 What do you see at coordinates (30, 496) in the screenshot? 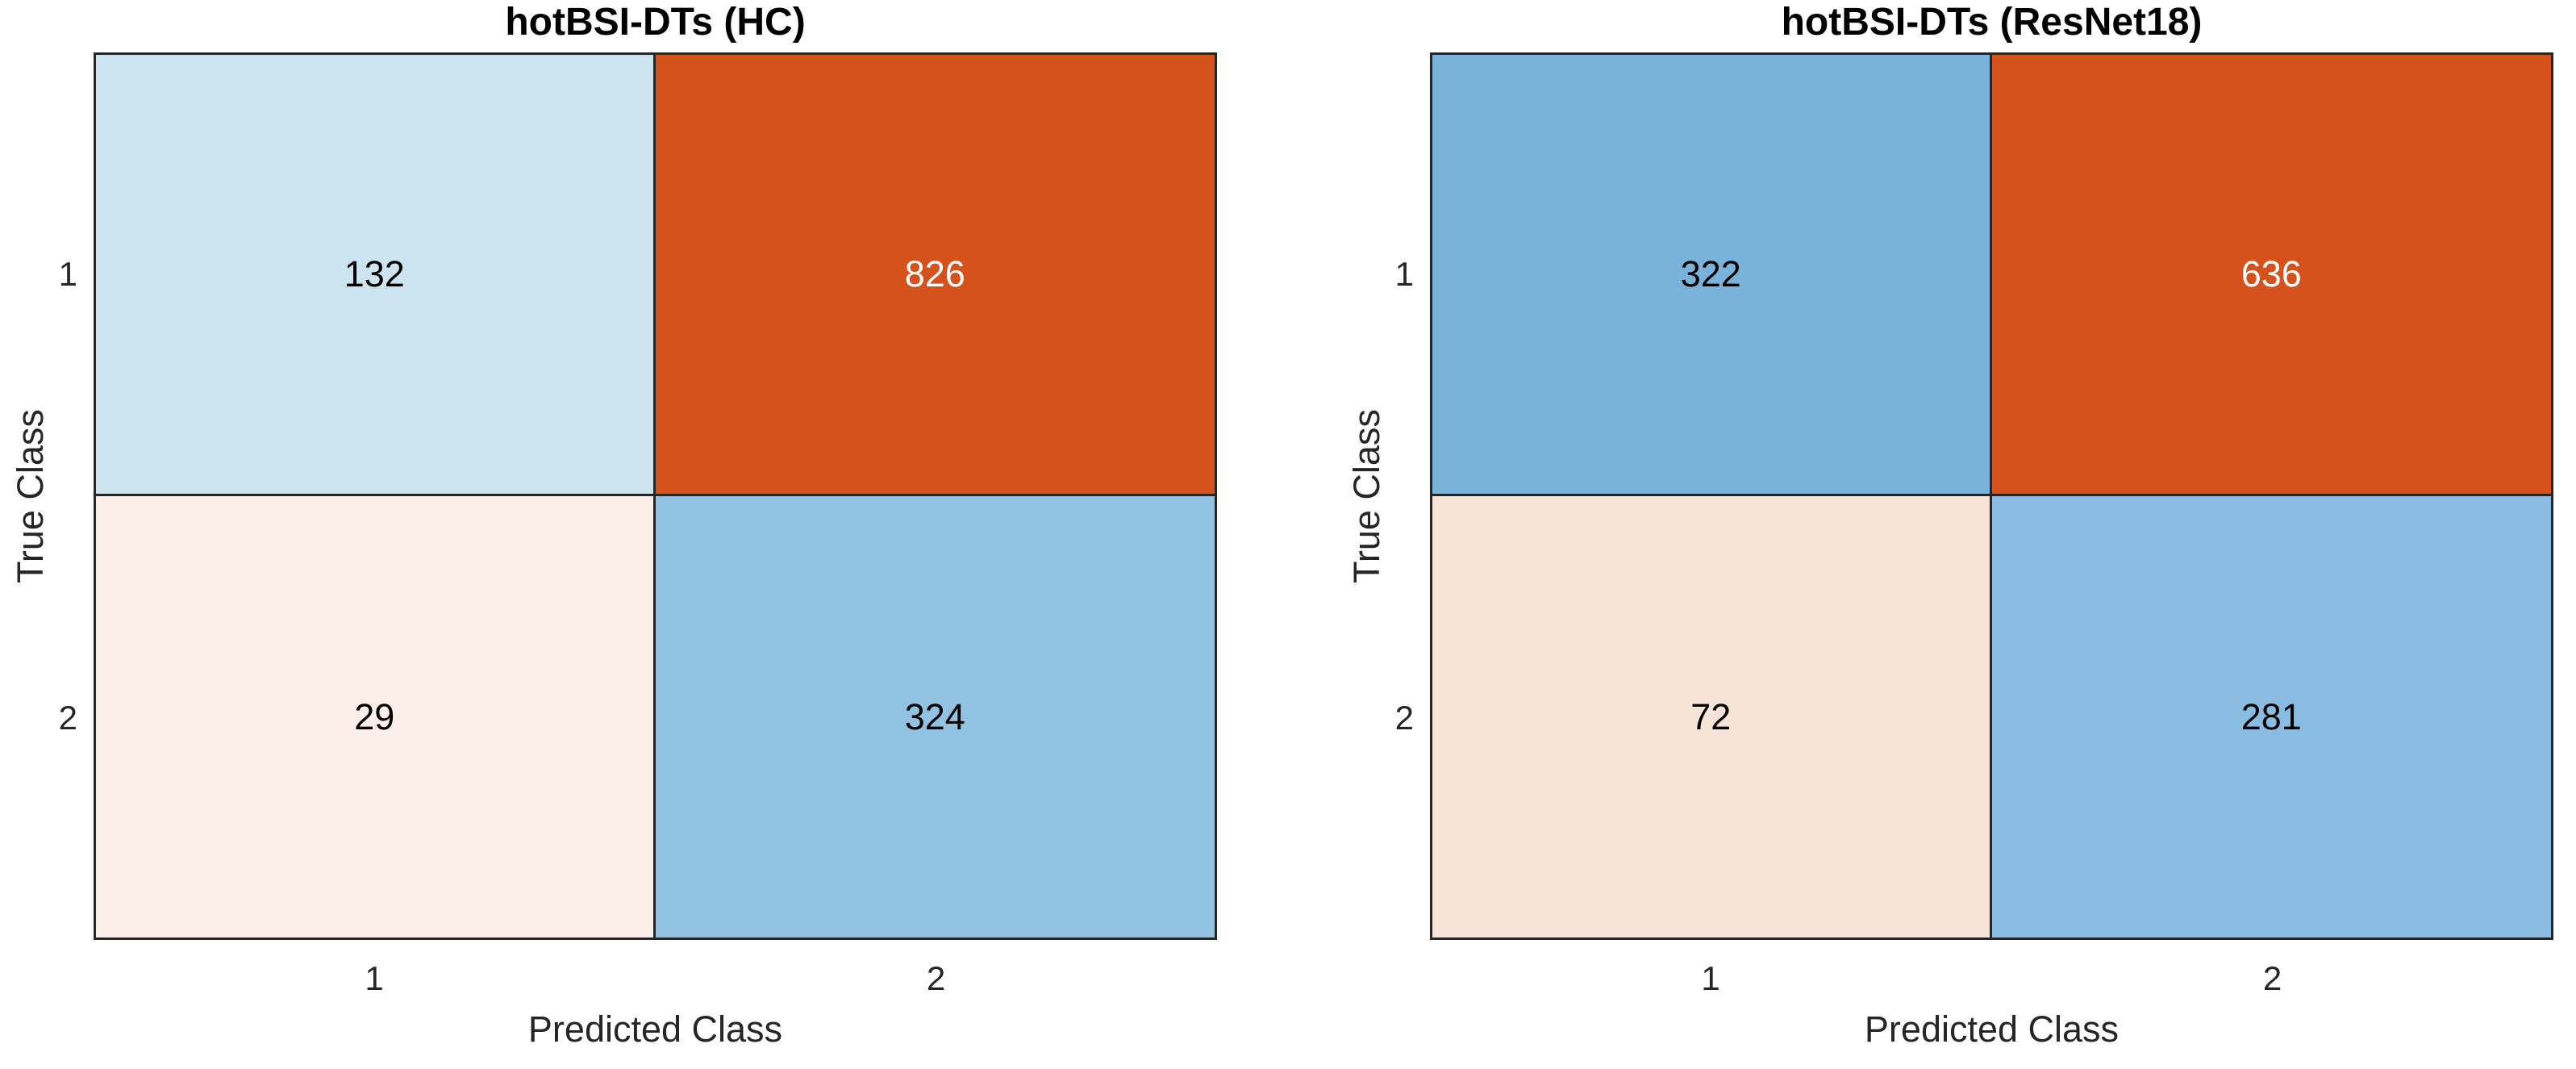
I see `y-axis-label-hc: True Class` at bounding box center [30, 496].